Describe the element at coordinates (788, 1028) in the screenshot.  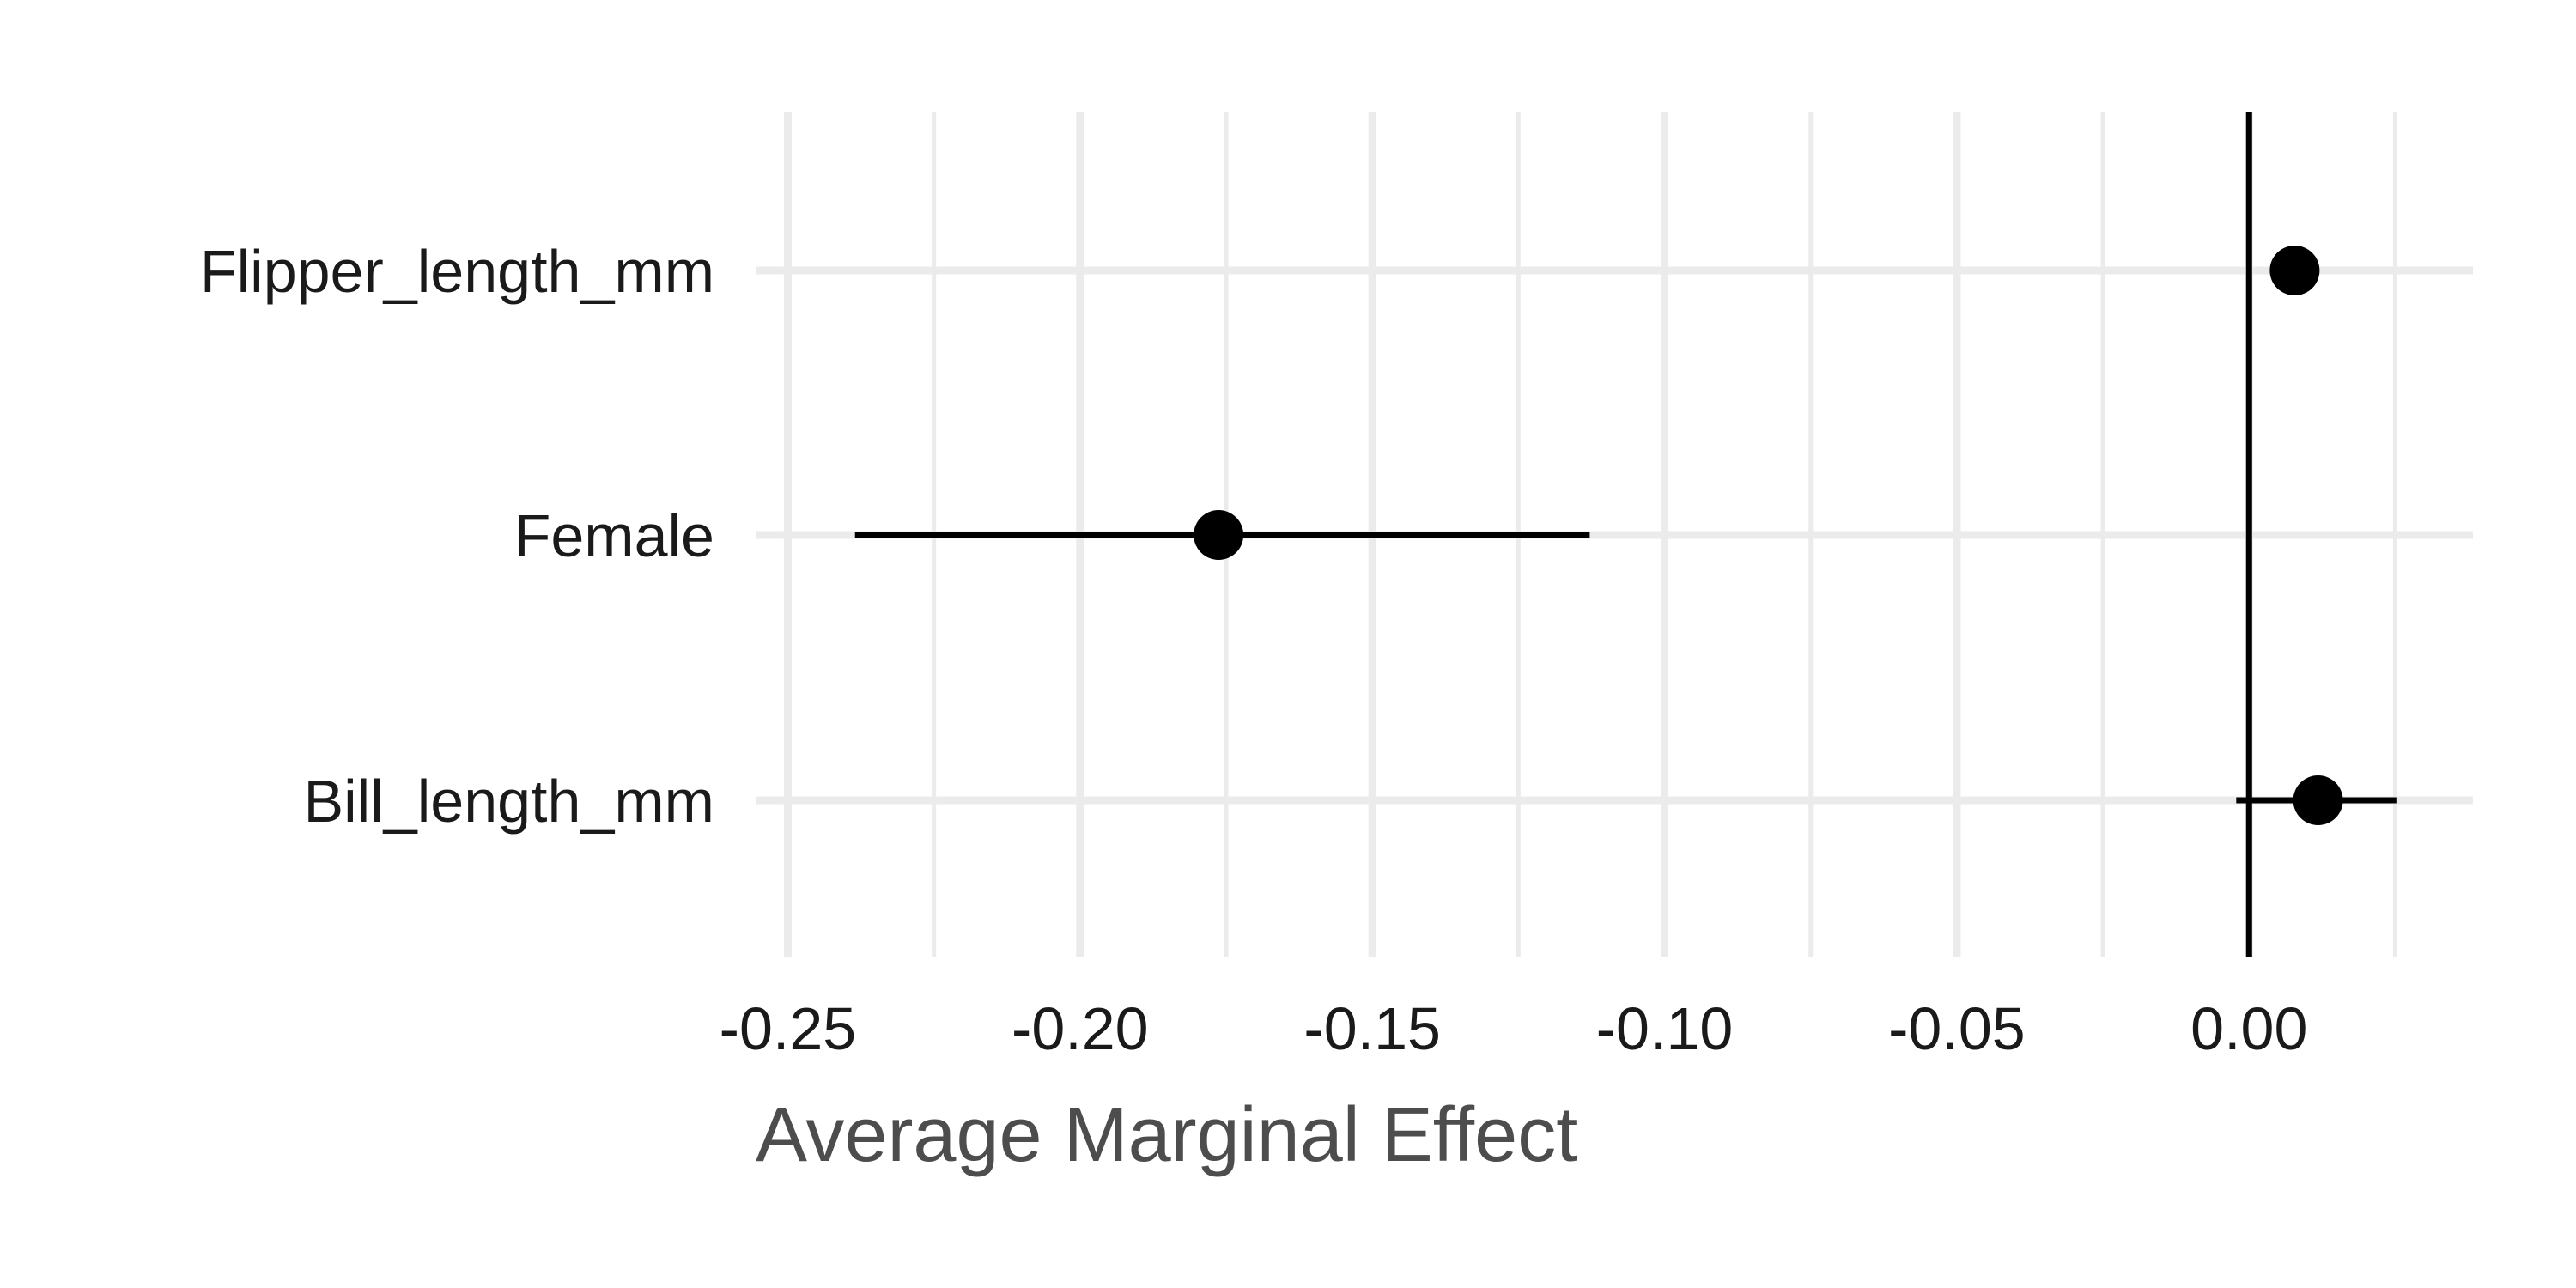
I see `x-tick-label: -0.25` at that location.